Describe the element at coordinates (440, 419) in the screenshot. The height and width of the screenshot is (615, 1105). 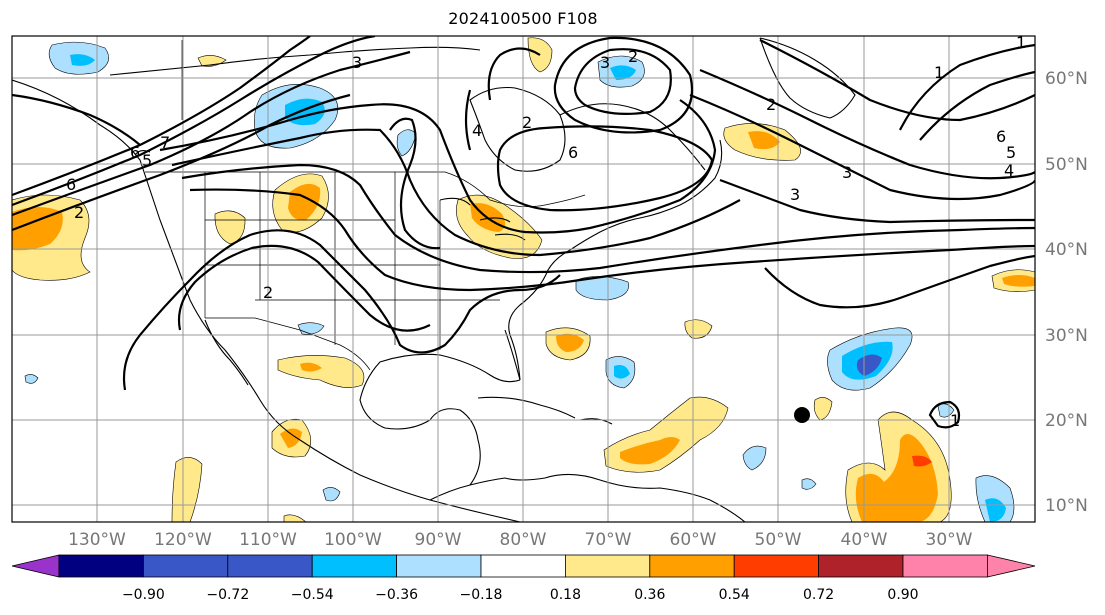
I see `coast-gulf-mexico` at that location.